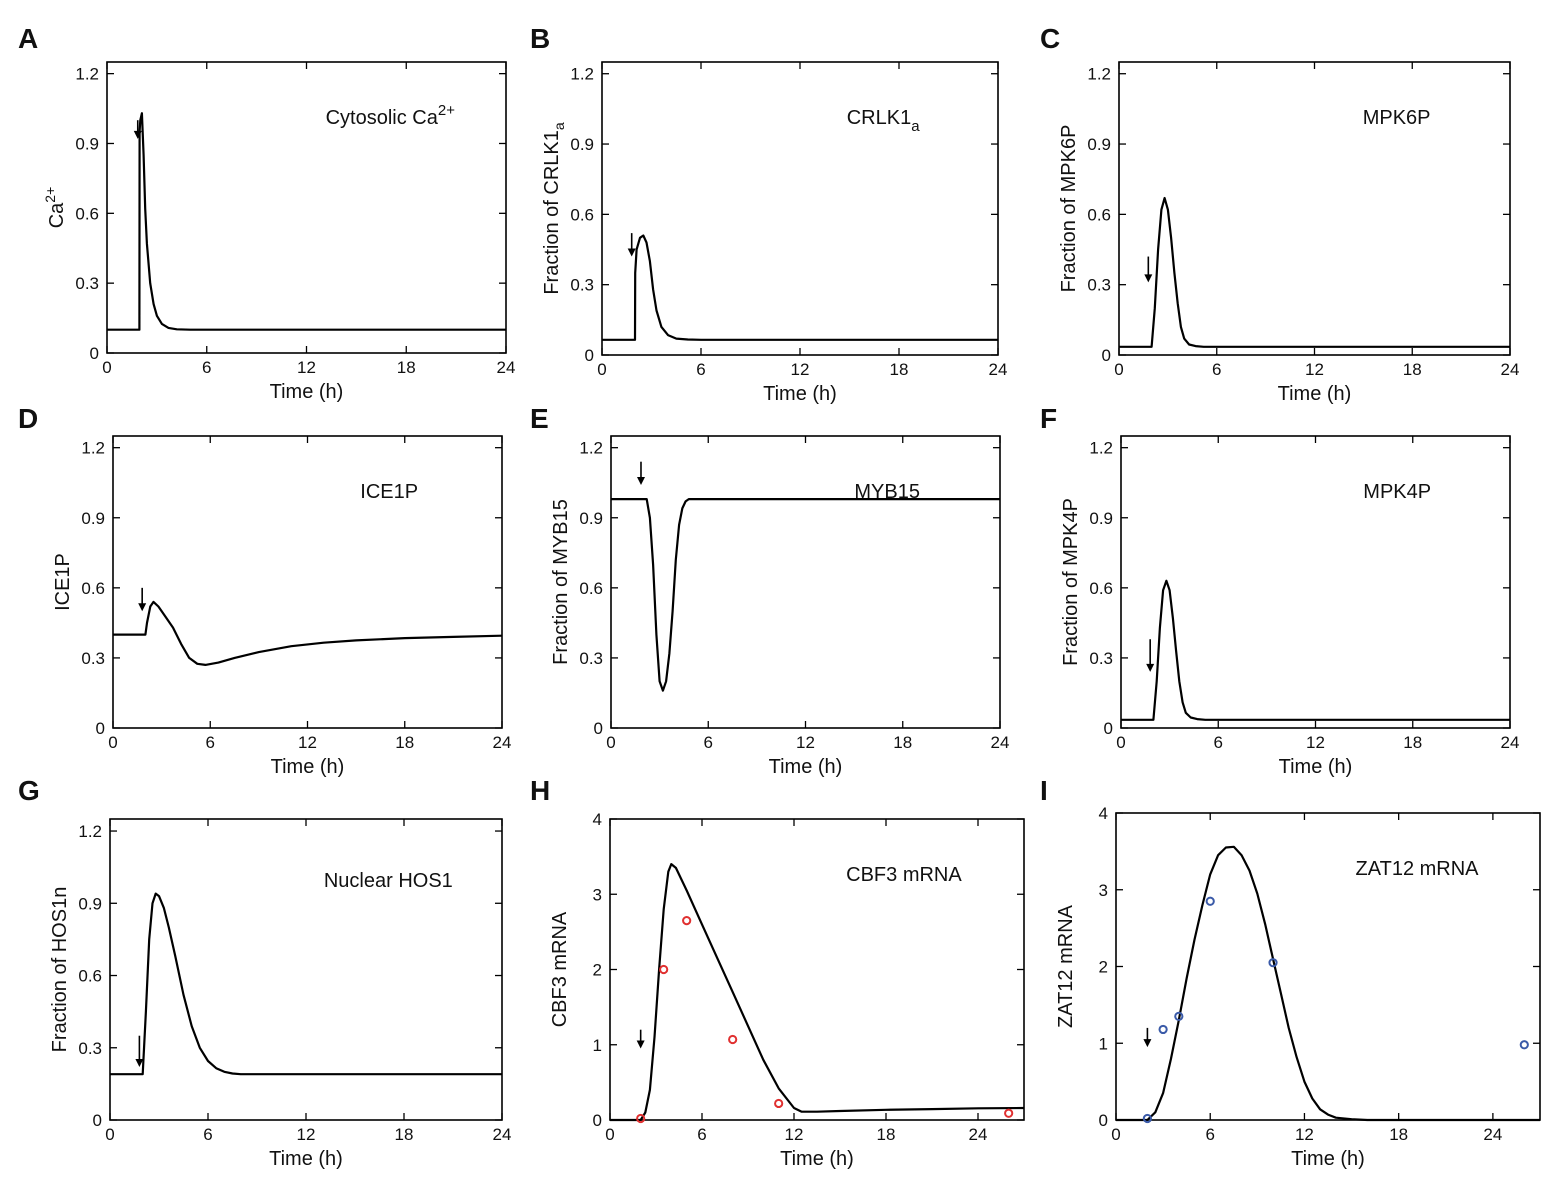 This screenshot has width=1562, height=1196. What do you see at coordinates (883, 121) in the screenshot?
I see `series-annotation: CRLK1a` at bounding box center [883, 121].